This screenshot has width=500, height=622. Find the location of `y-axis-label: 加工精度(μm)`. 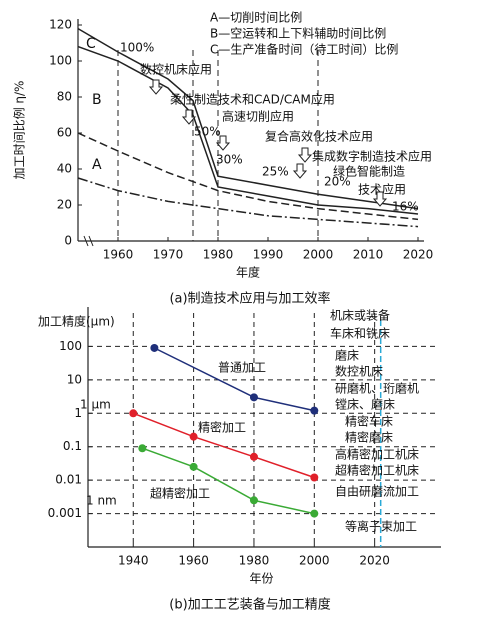

y-axis-label: 加工精度(μm) is located at coordinates (76, 321).